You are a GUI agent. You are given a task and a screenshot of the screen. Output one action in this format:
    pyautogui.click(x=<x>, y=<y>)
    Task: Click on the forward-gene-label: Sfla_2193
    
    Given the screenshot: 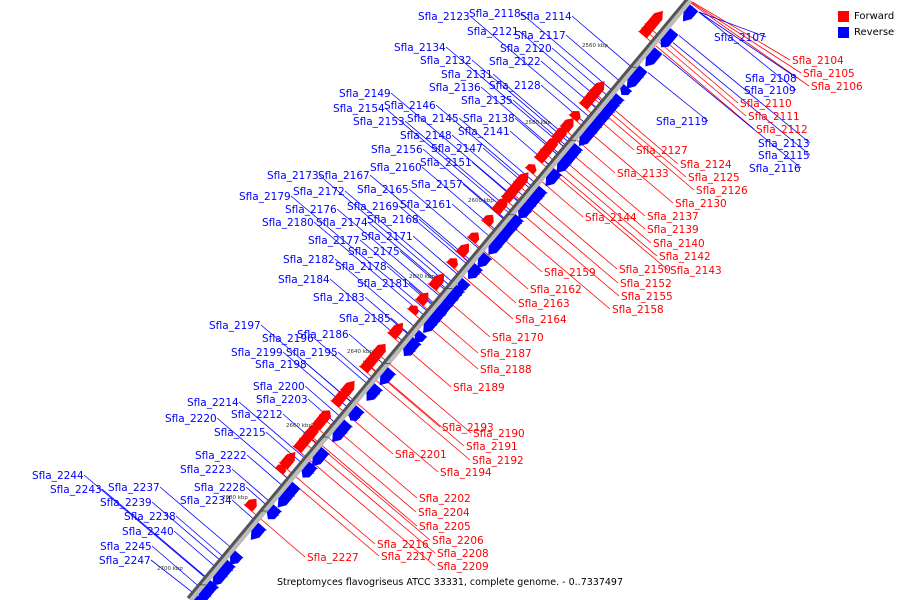 What is the action you would take?
    pyautogui.click(x=468, y=428)
    